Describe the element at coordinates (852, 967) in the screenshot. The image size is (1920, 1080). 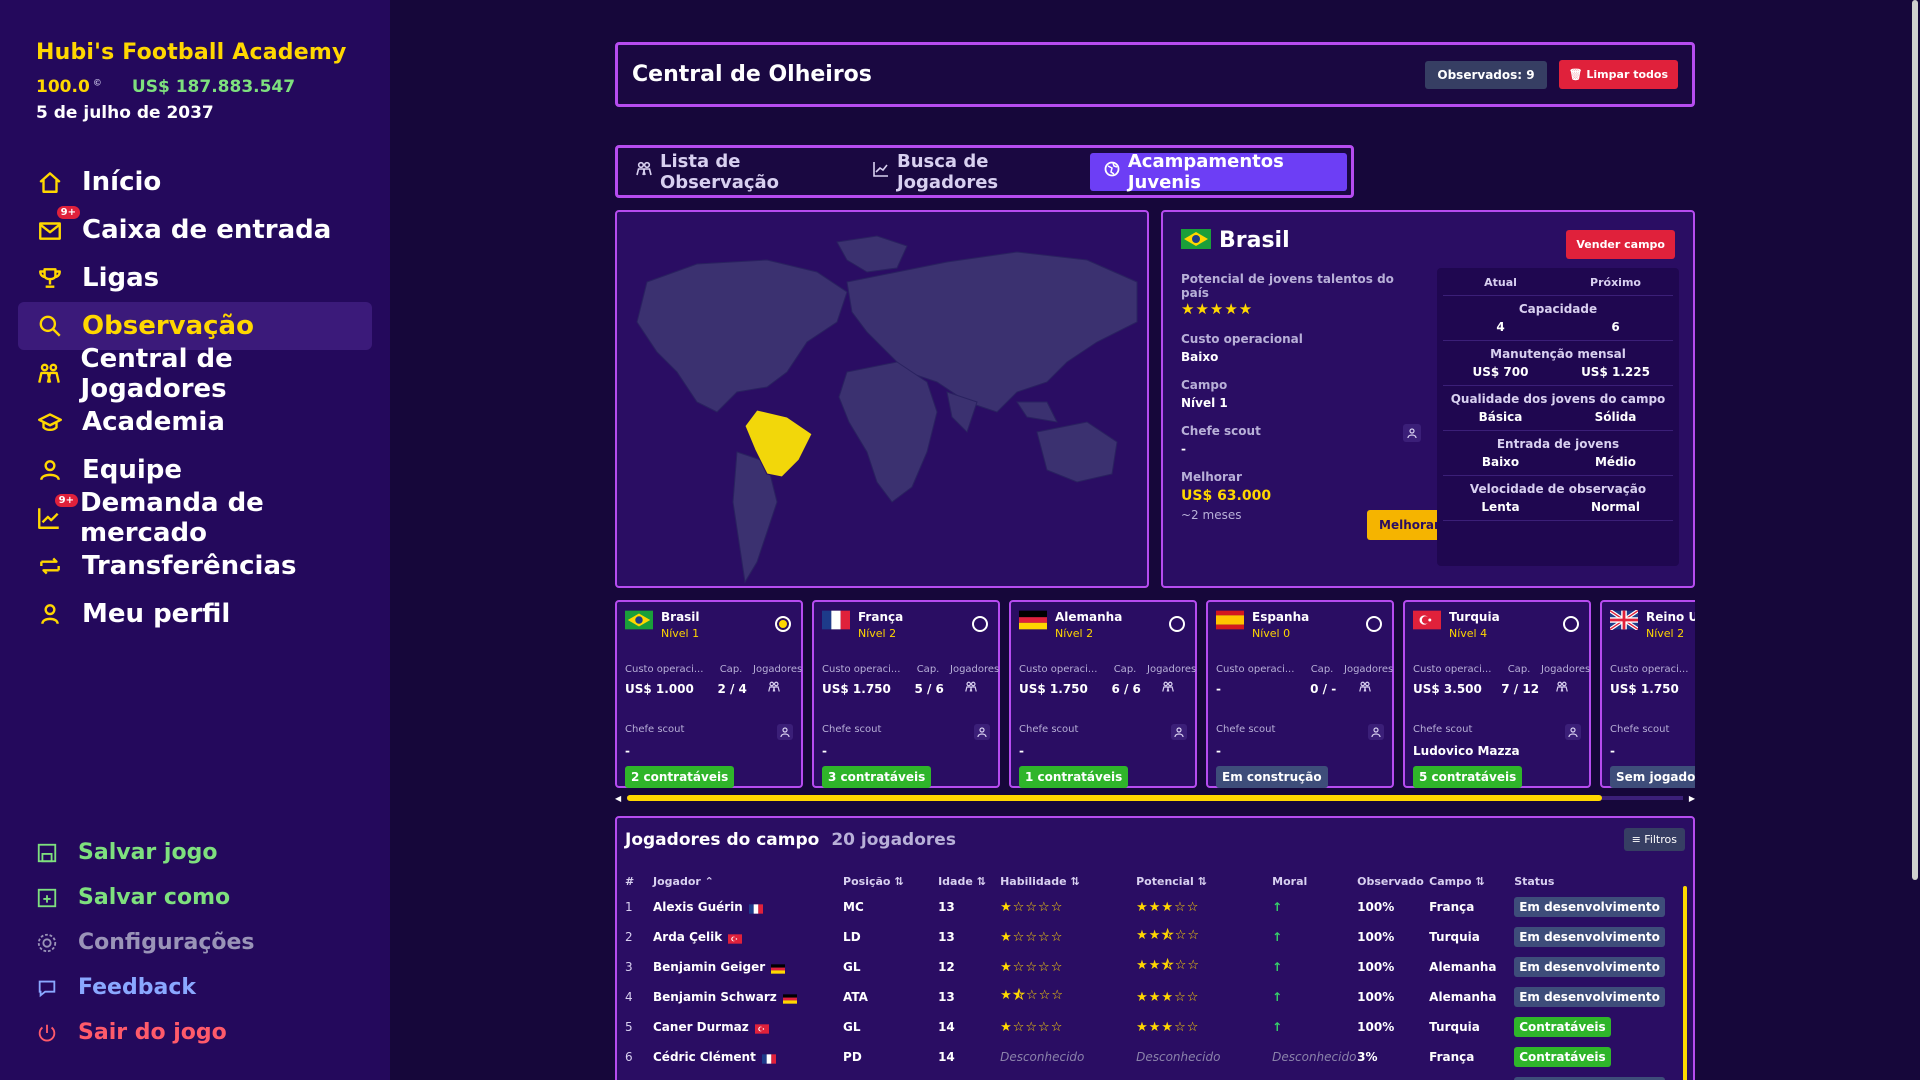
I see `player-position: GL` at that location.